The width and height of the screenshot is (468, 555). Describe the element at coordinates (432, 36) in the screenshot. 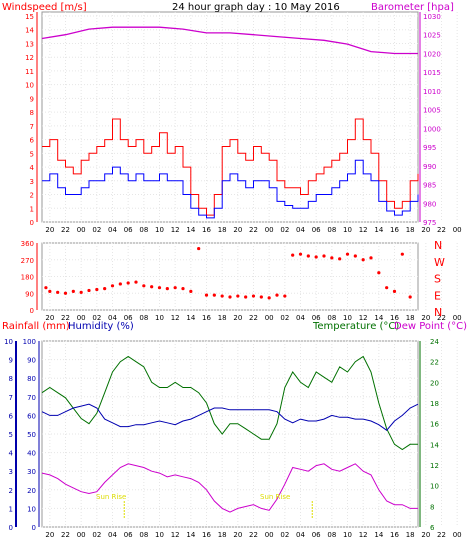

I see `barometer-tick-label: 1025` at that location.